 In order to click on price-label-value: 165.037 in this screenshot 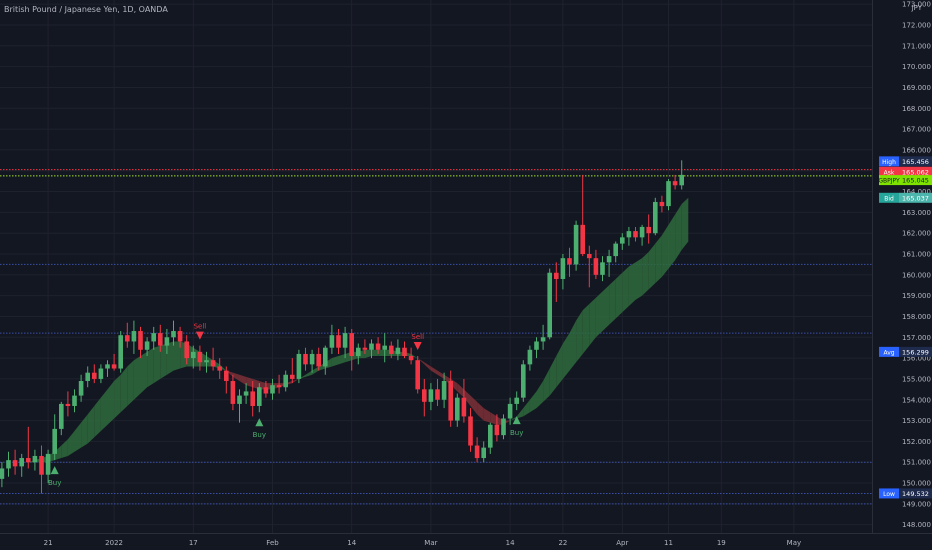, I will do `click(915, 198)`.